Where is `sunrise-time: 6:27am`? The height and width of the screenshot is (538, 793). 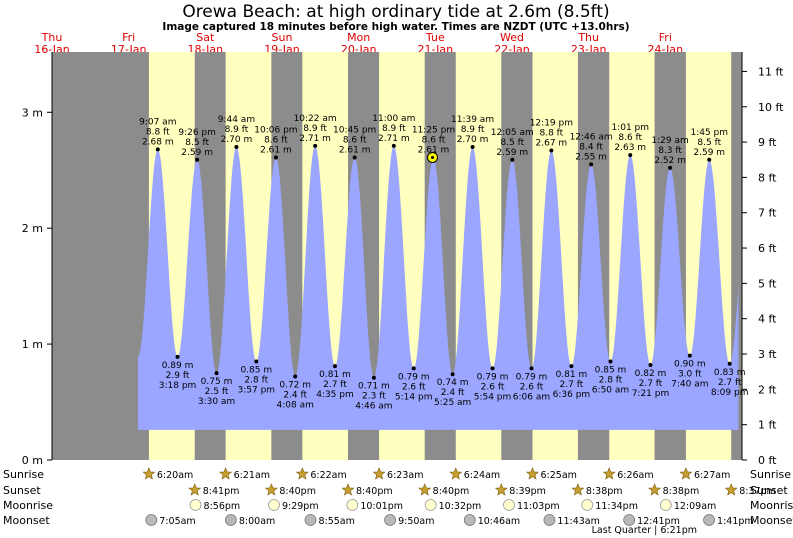 sunrise-time: 6:27am is located at coordinates (712, 475).